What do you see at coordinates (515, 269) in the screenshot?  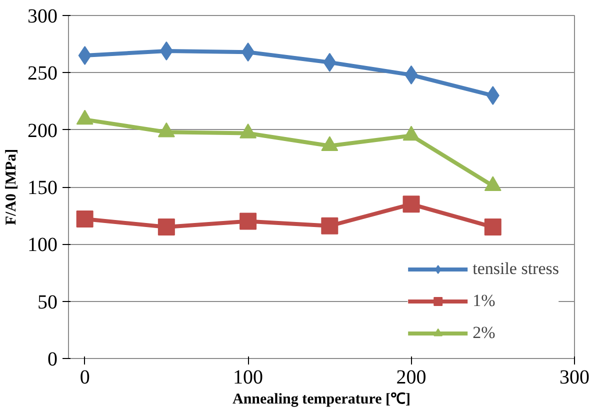 I see `legend-label: tensile stress` at bounding box center [515, 269].